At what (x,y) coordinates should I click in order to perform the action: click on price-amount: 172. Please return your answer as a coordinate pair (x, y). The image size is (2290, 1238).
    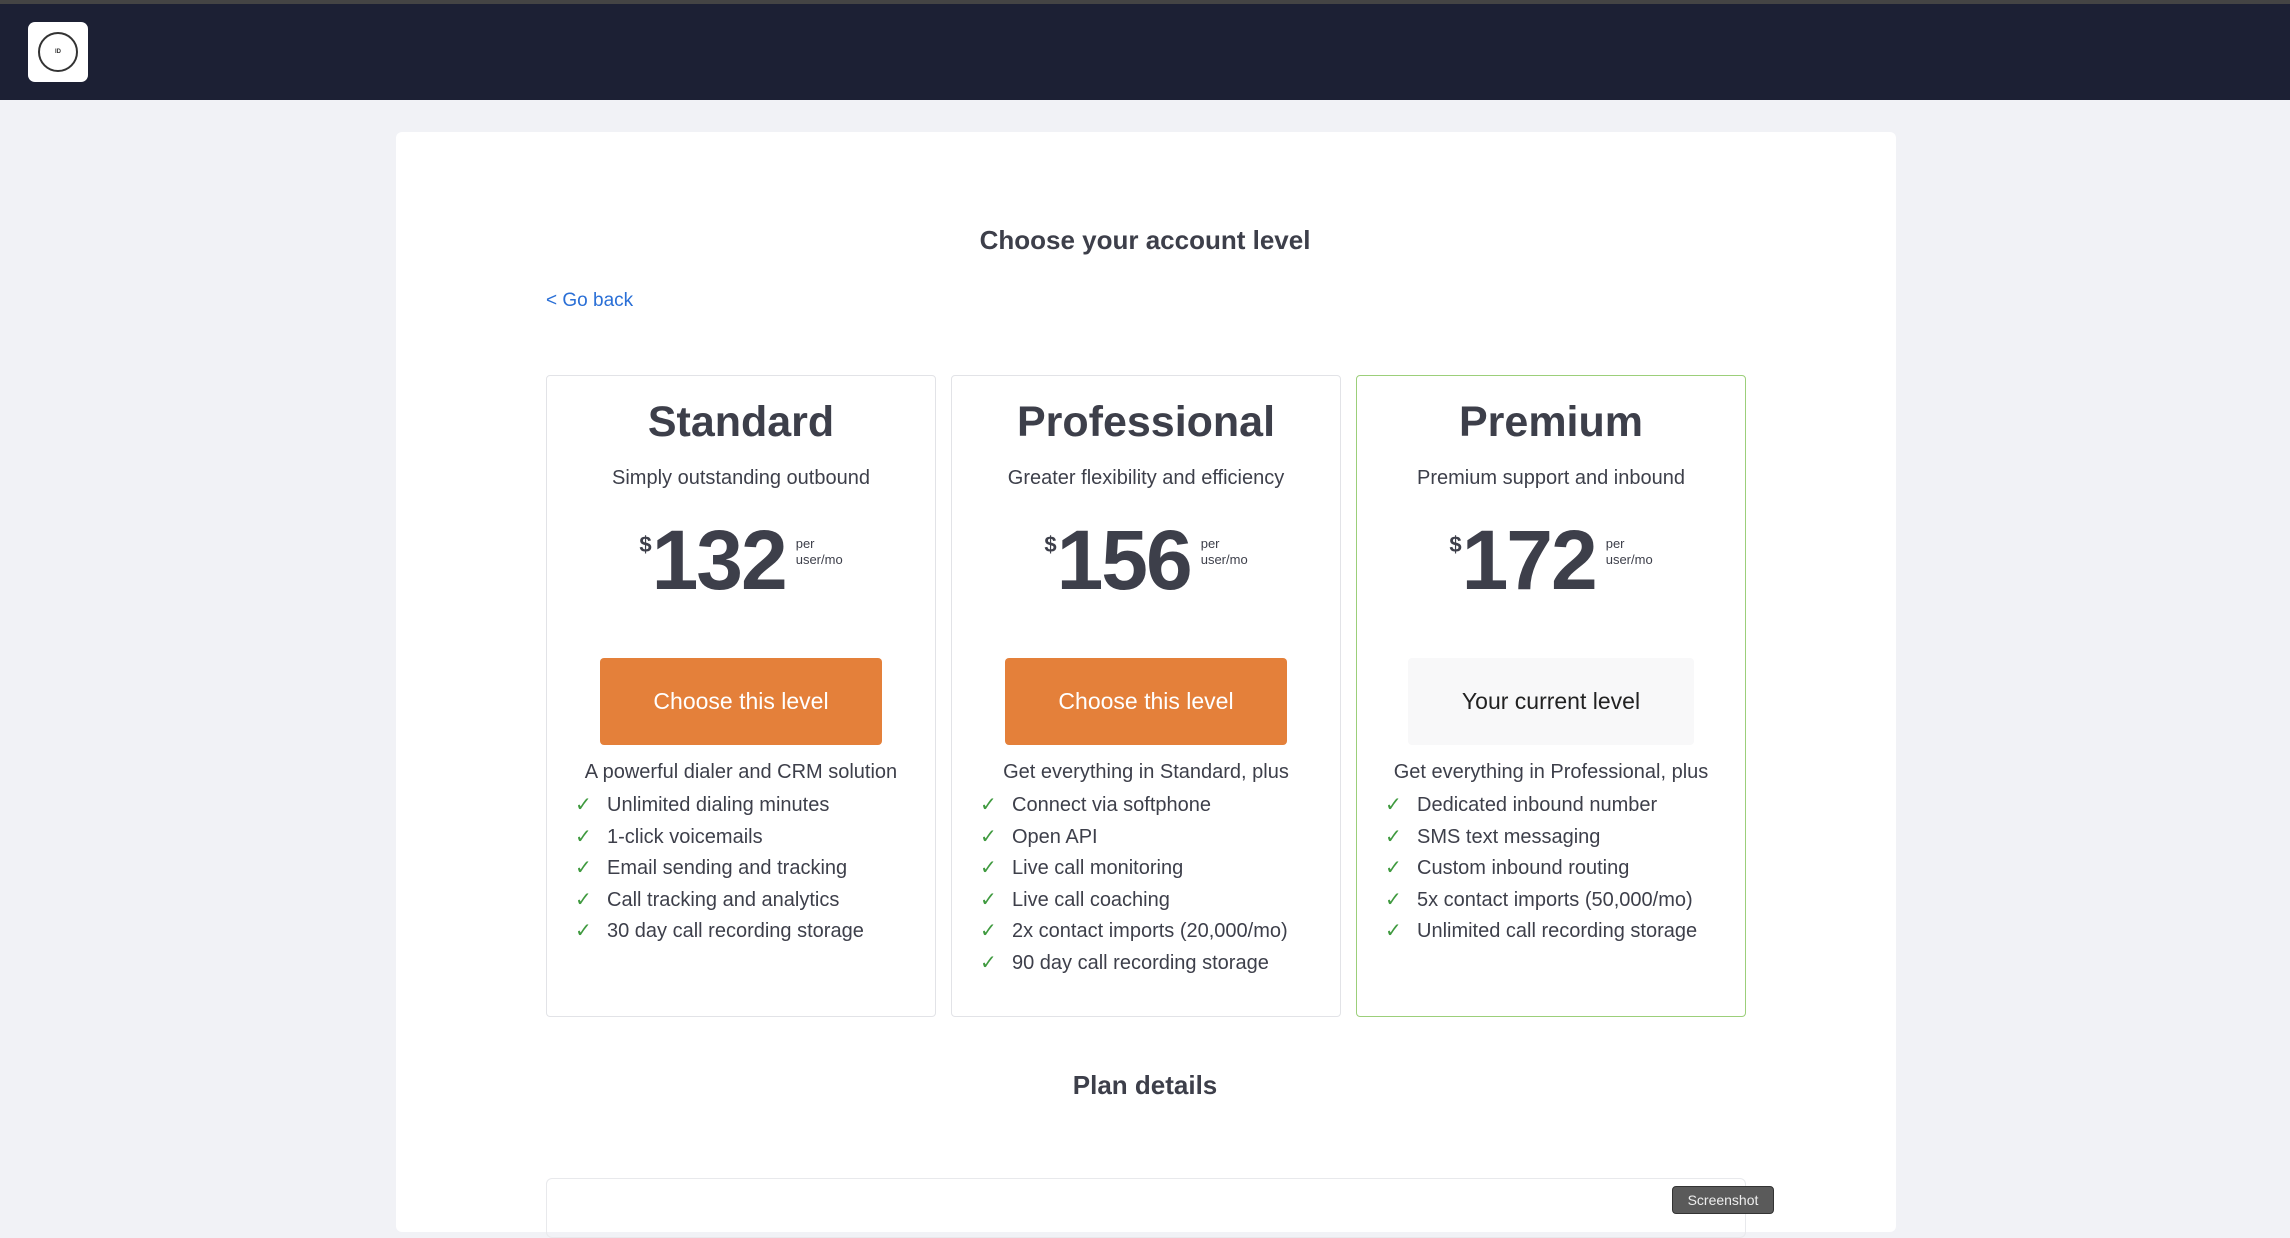
    Looking at the image, I should click on (1529, 560).